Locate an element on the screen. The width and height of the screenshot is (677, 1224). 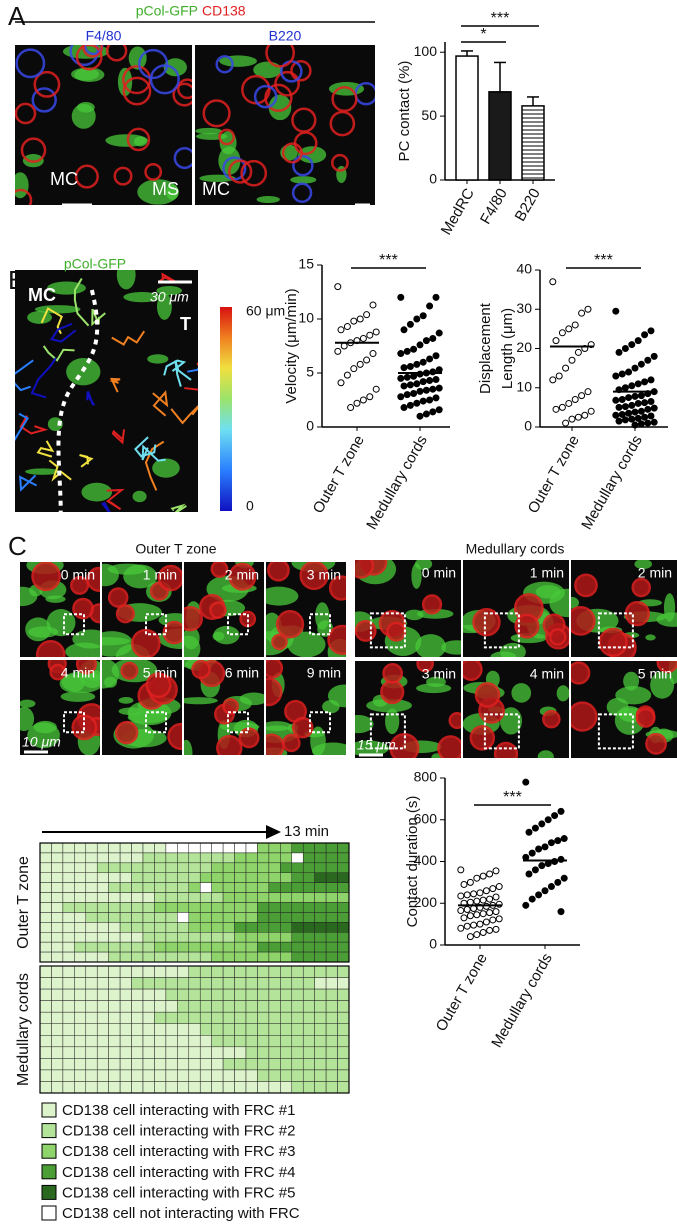
time-label: 0 min is located at coordinates (78, 575).